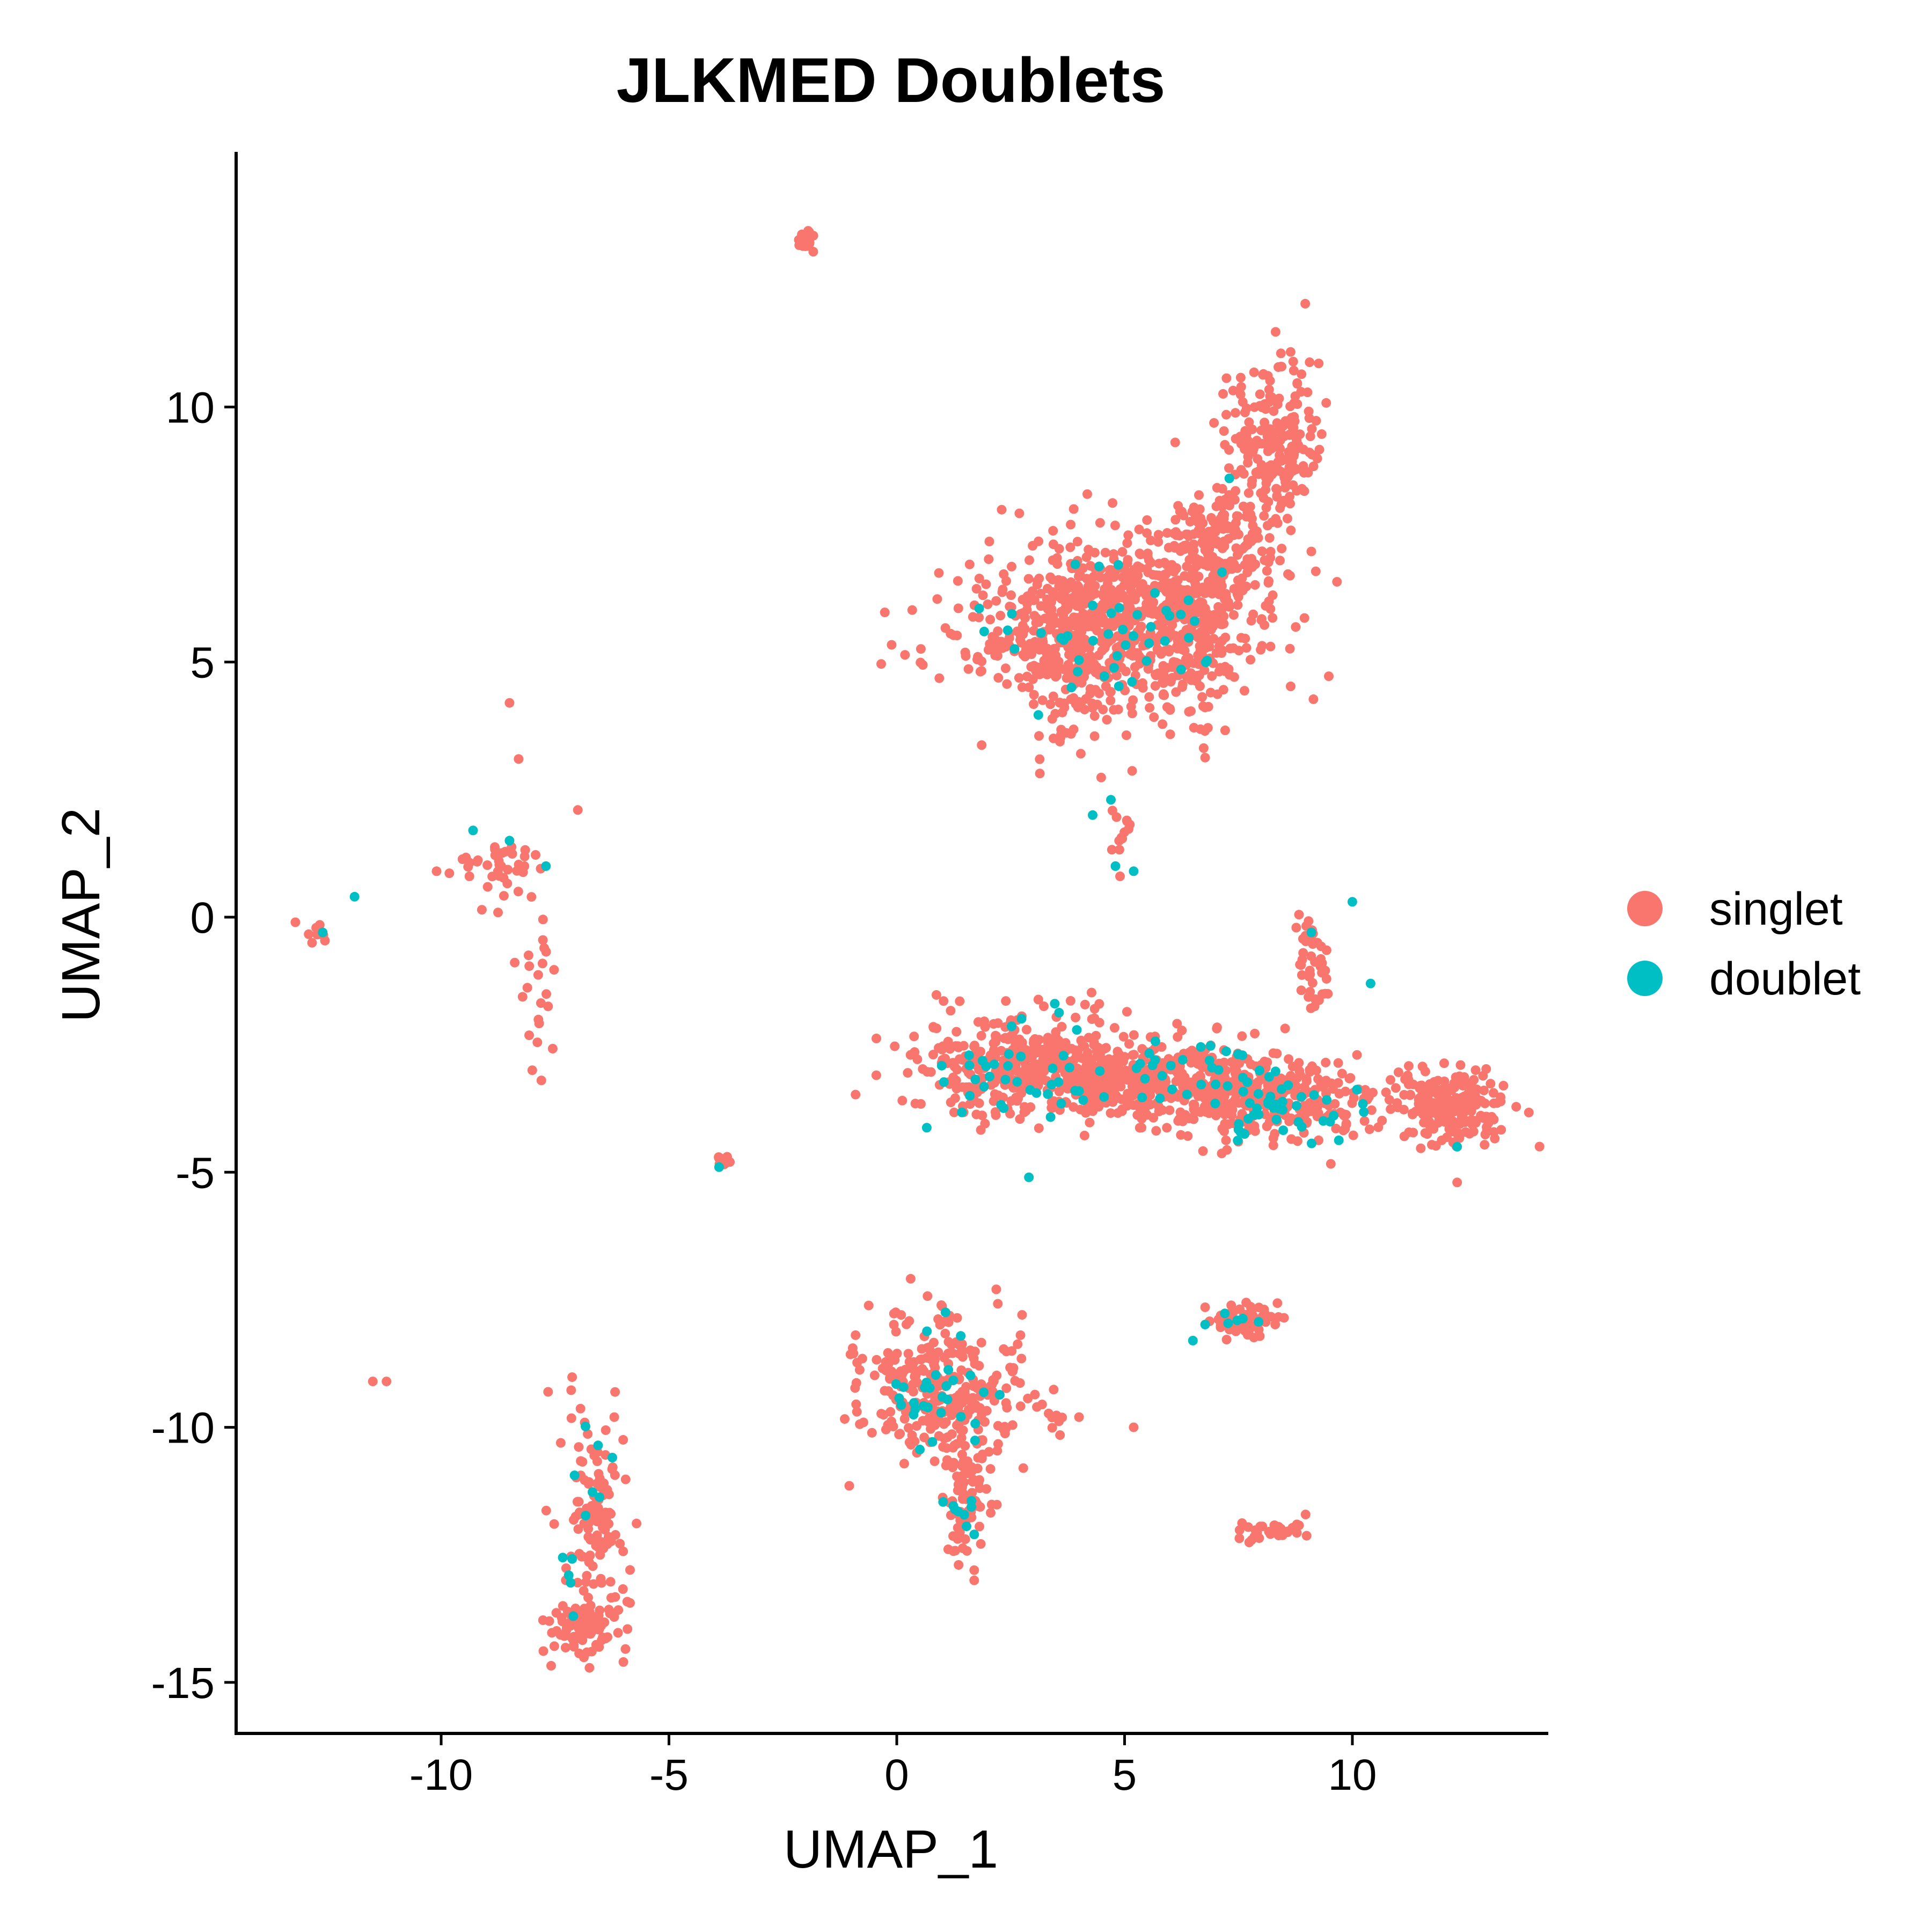 Image resolution: width=1932 pixels, height=1932 pixels. Describe the element at coordinates (669, 1775) in the screenshot. I see `x-tick-label: -5` at that location.